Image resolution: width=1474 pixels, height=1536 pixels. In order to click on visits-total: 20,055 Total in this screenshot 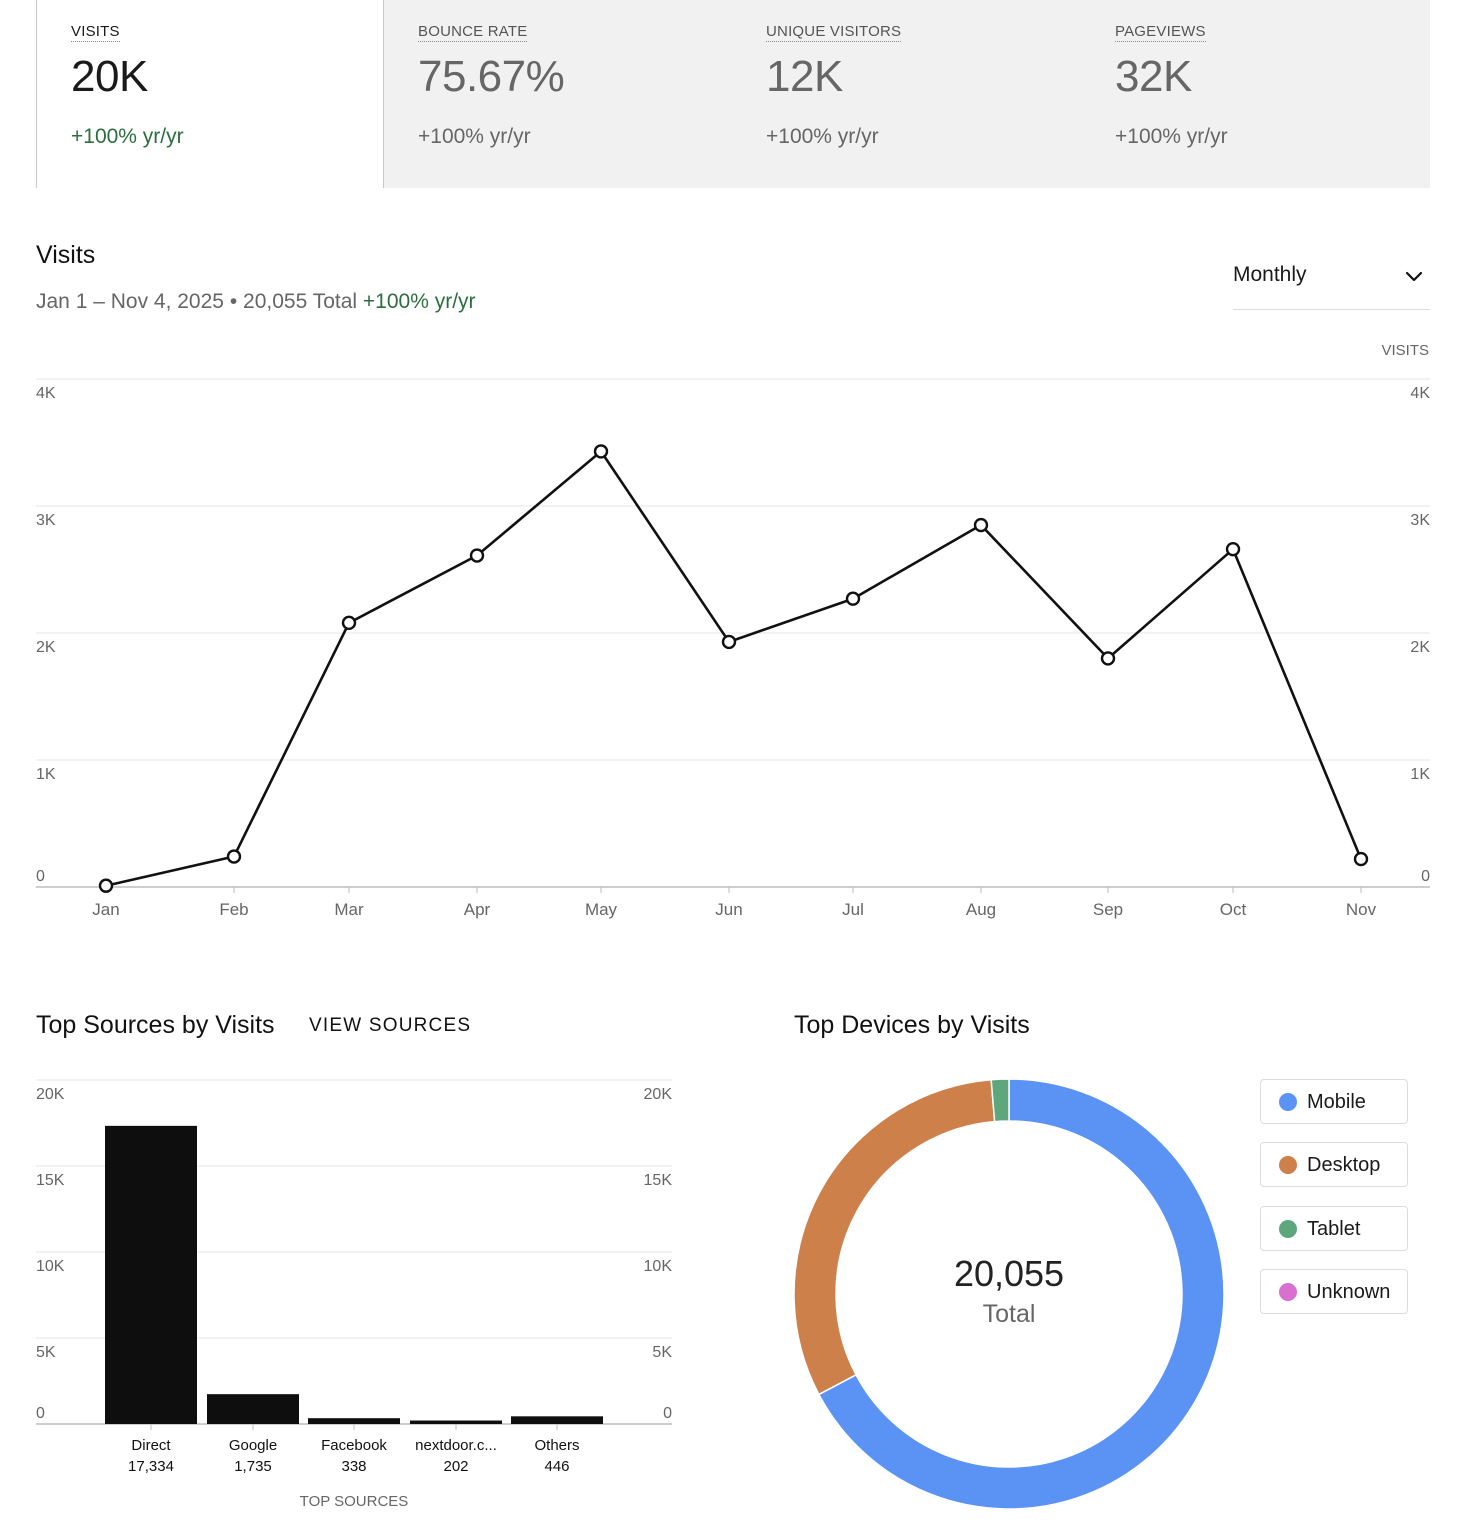, I will do `click(300, 301)`.